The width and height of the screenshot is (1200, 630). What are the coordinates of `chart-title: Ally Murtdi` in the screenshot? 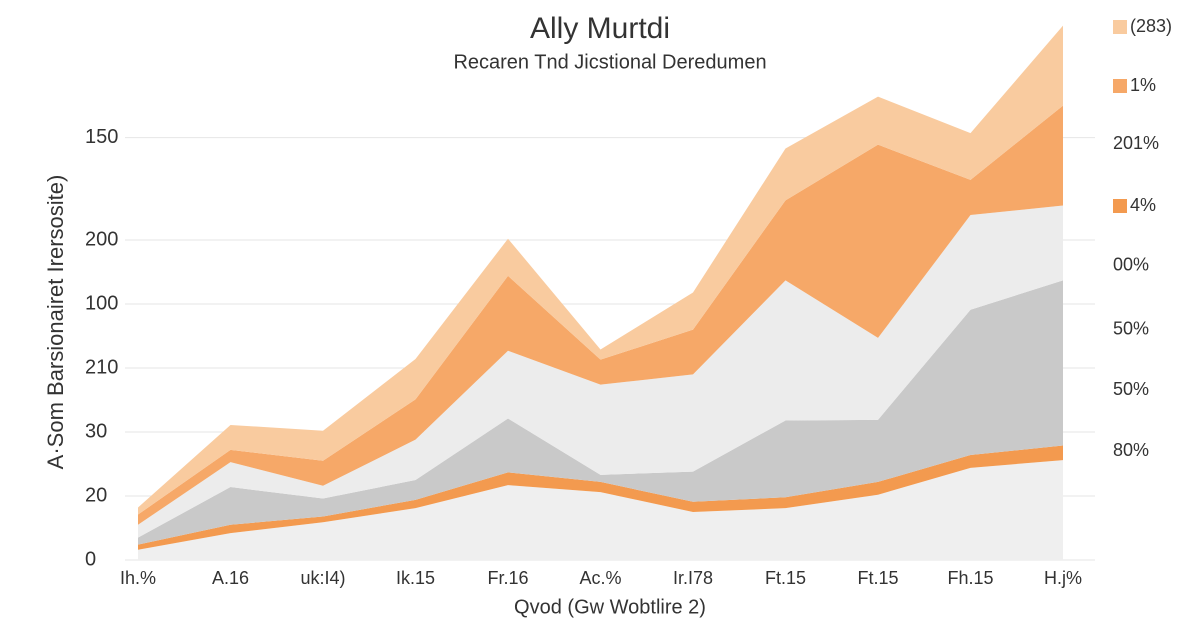 It's located at (600, 28).